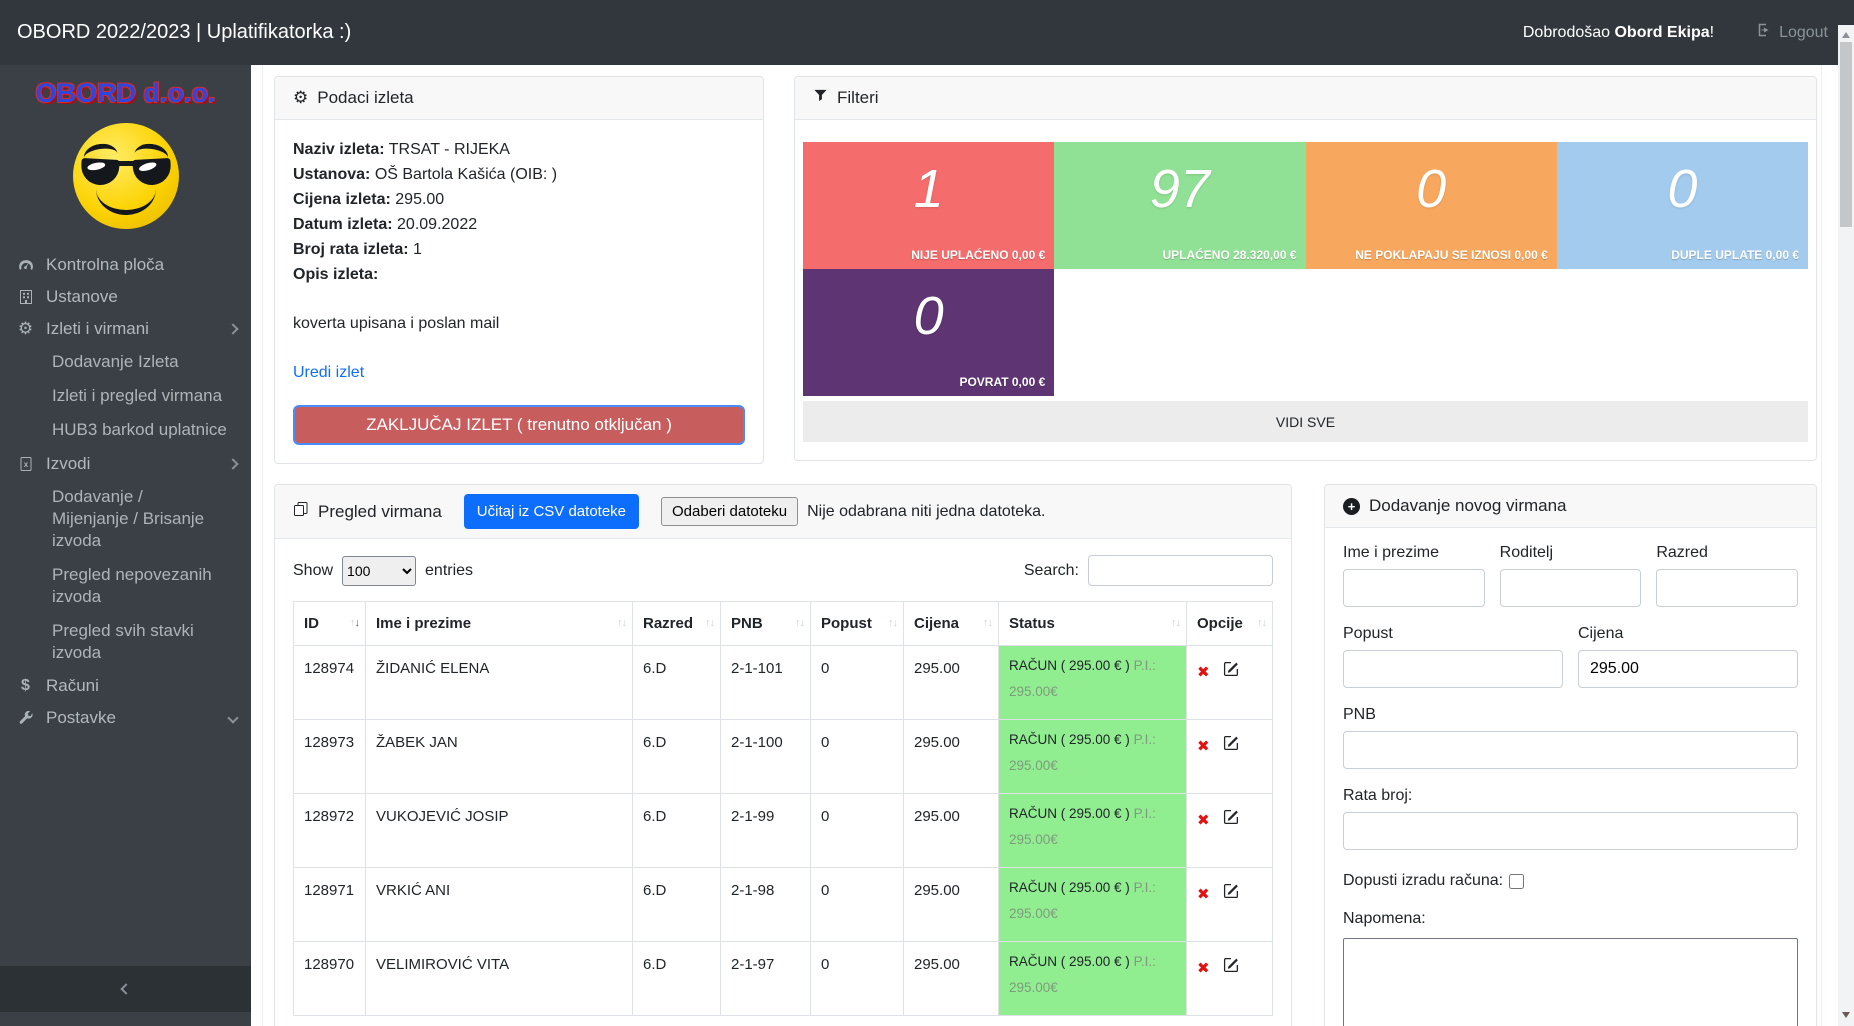 This screenshot has height=1026, width=1854. What do you see at coordinates (499, 623) in the screenshot?
I see `column-header-ime-i-prezime: Ime i prezime ↑↓` at bounding box center [499, 623].